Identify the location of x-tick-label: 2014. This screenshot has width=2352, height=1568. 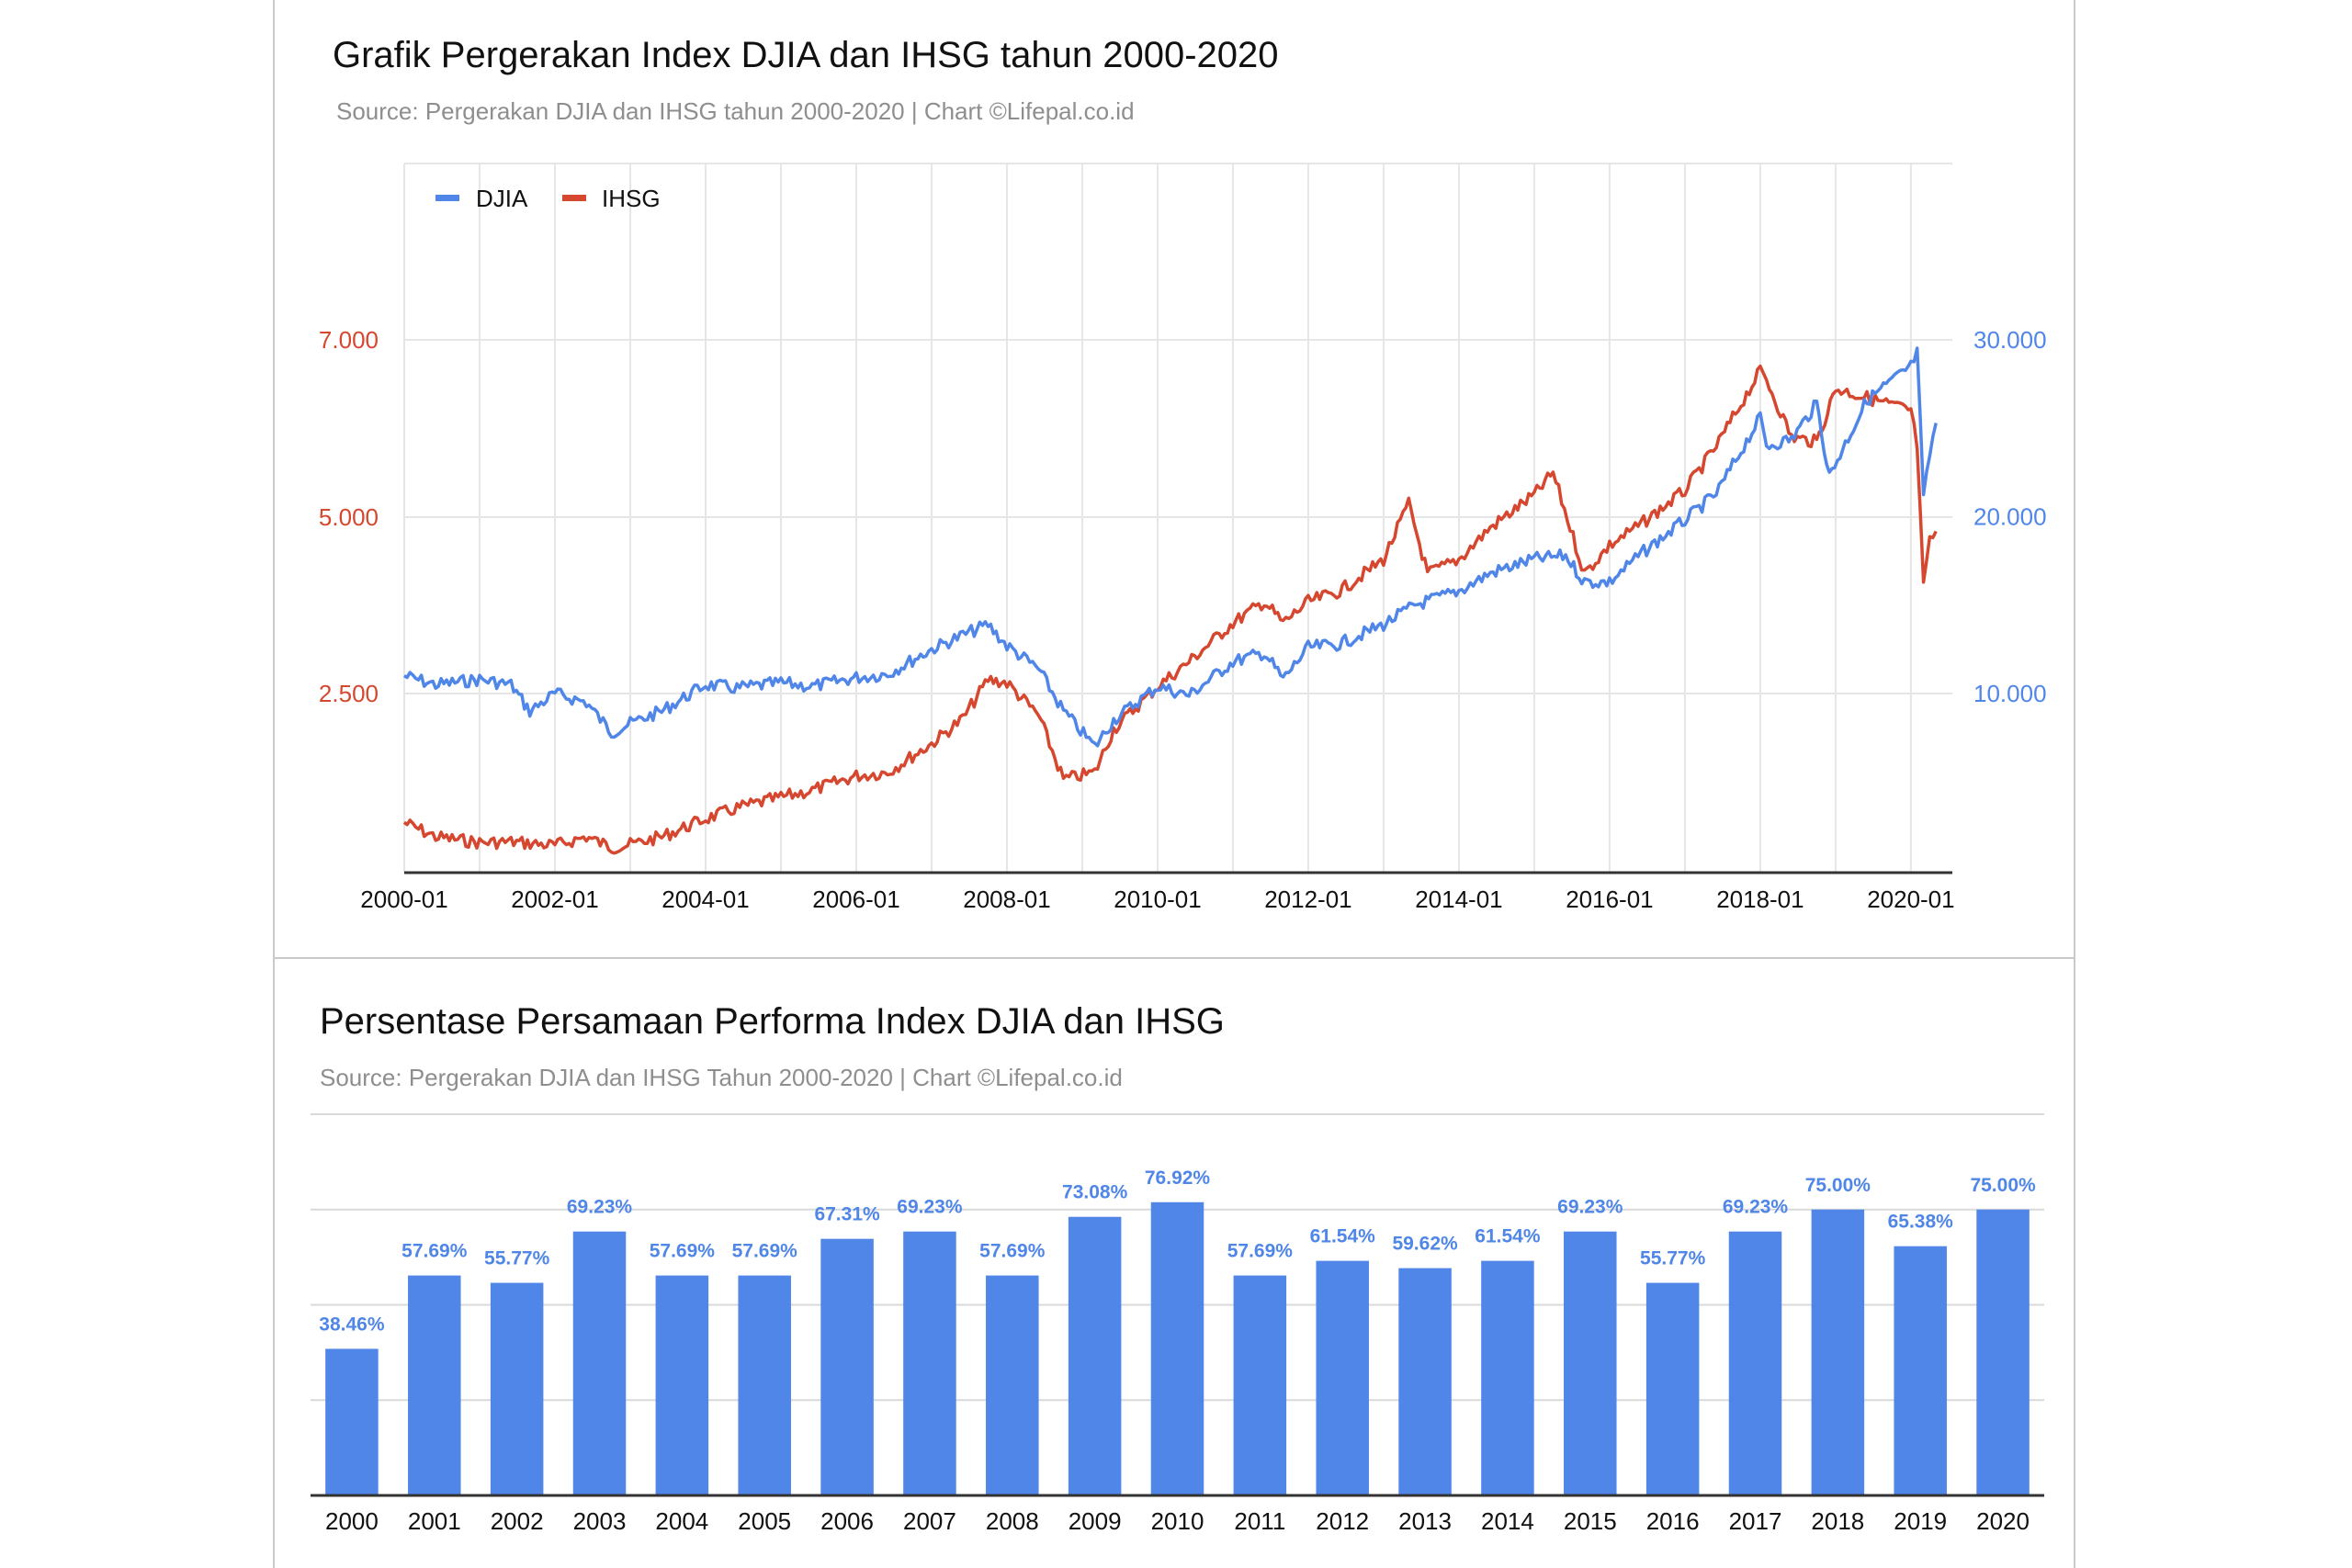
(1507, 1521).